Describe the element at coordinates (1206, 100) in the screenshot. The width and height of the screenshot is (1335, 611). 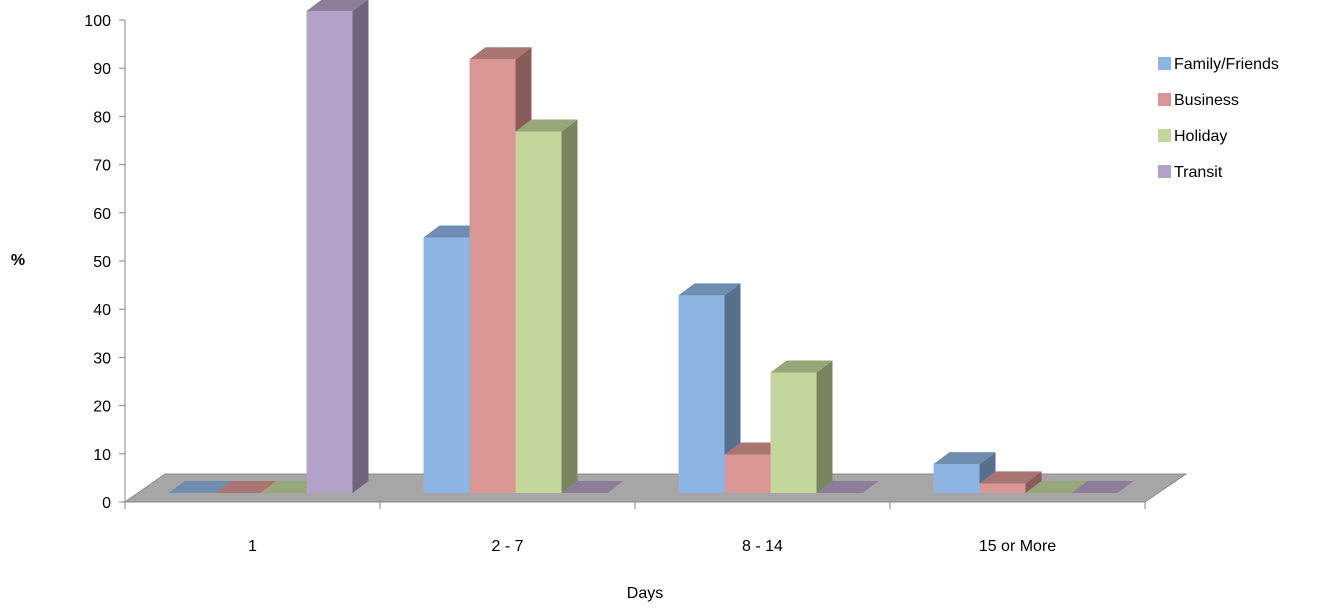
I see `legend-label: Business` at that location.